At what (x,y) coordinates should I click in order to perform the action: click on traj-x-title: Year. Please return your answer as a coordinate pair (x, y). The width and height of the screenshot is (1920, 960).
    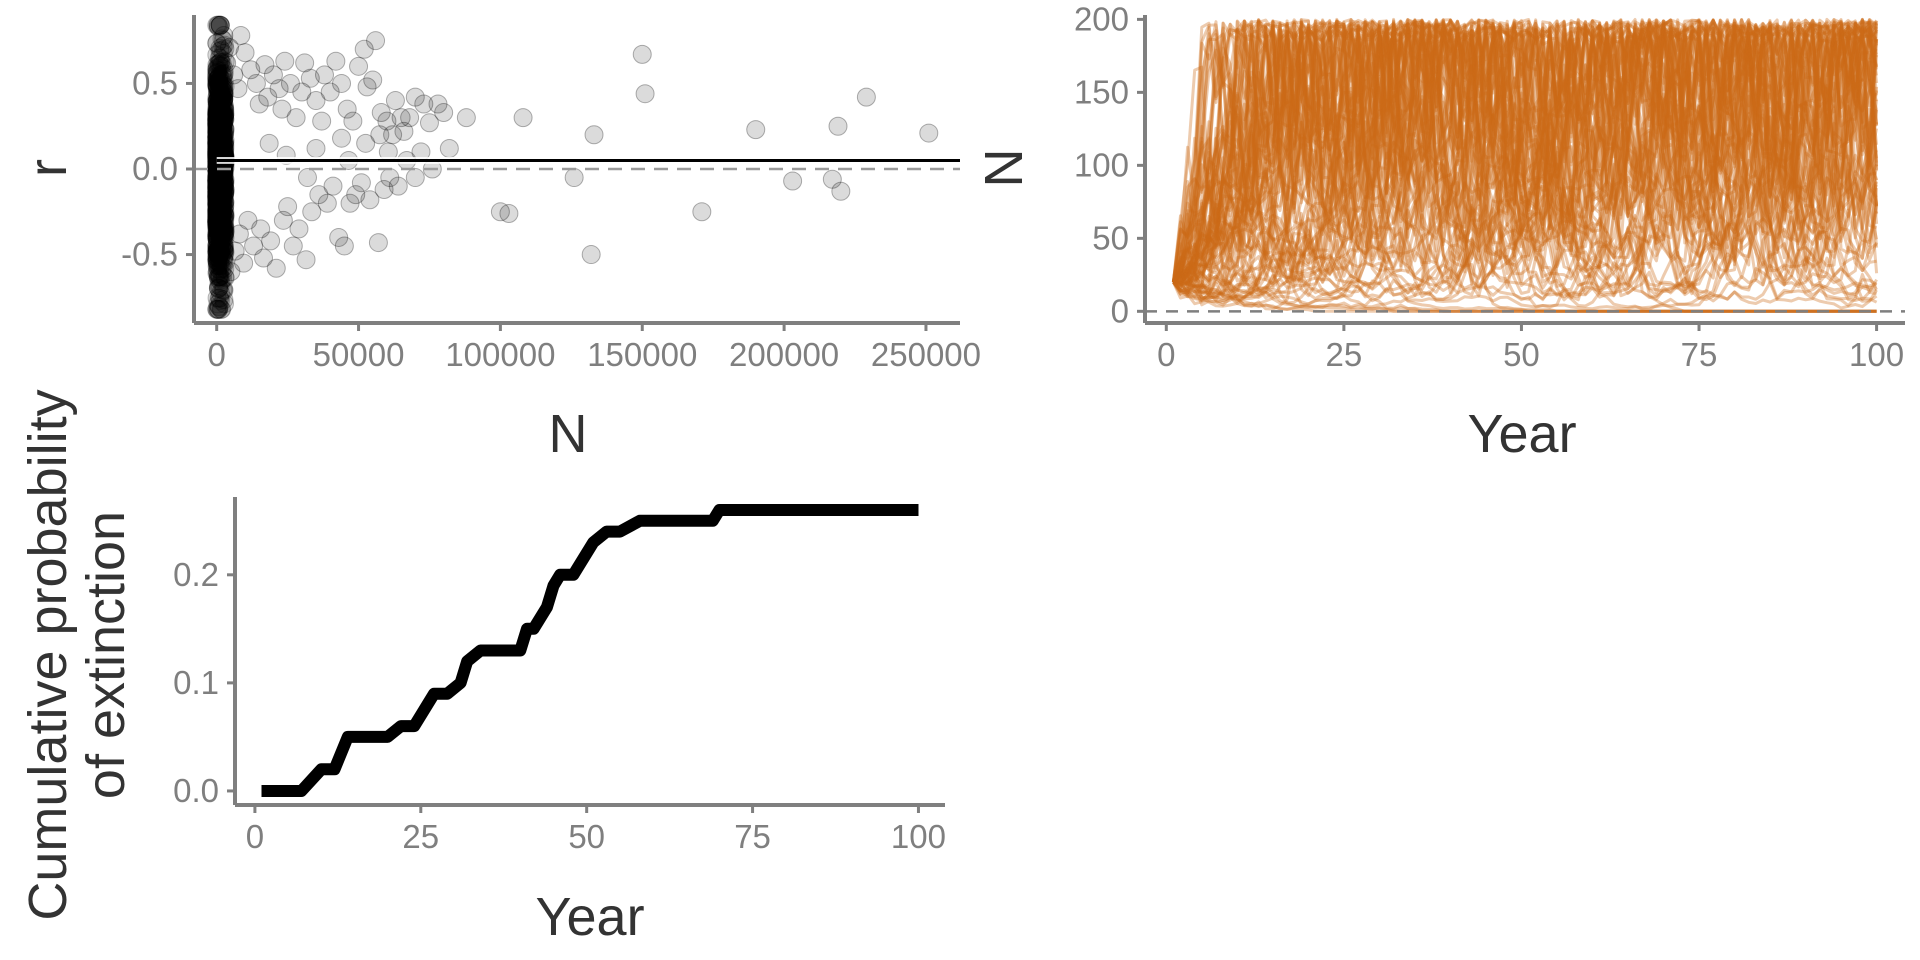
    Looking at the image, I should click on (1521, 434).